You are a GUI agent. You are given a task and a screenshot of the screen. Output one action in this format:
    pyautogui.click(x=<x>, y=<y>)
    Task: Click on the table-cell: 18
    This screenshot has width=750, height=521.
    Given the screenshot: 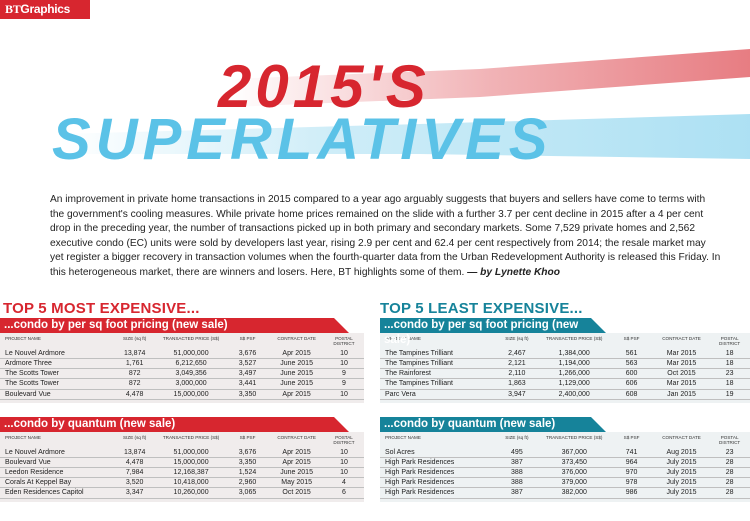 What is the action you would take?
    pyautogui.click(x=729, y=384)
    